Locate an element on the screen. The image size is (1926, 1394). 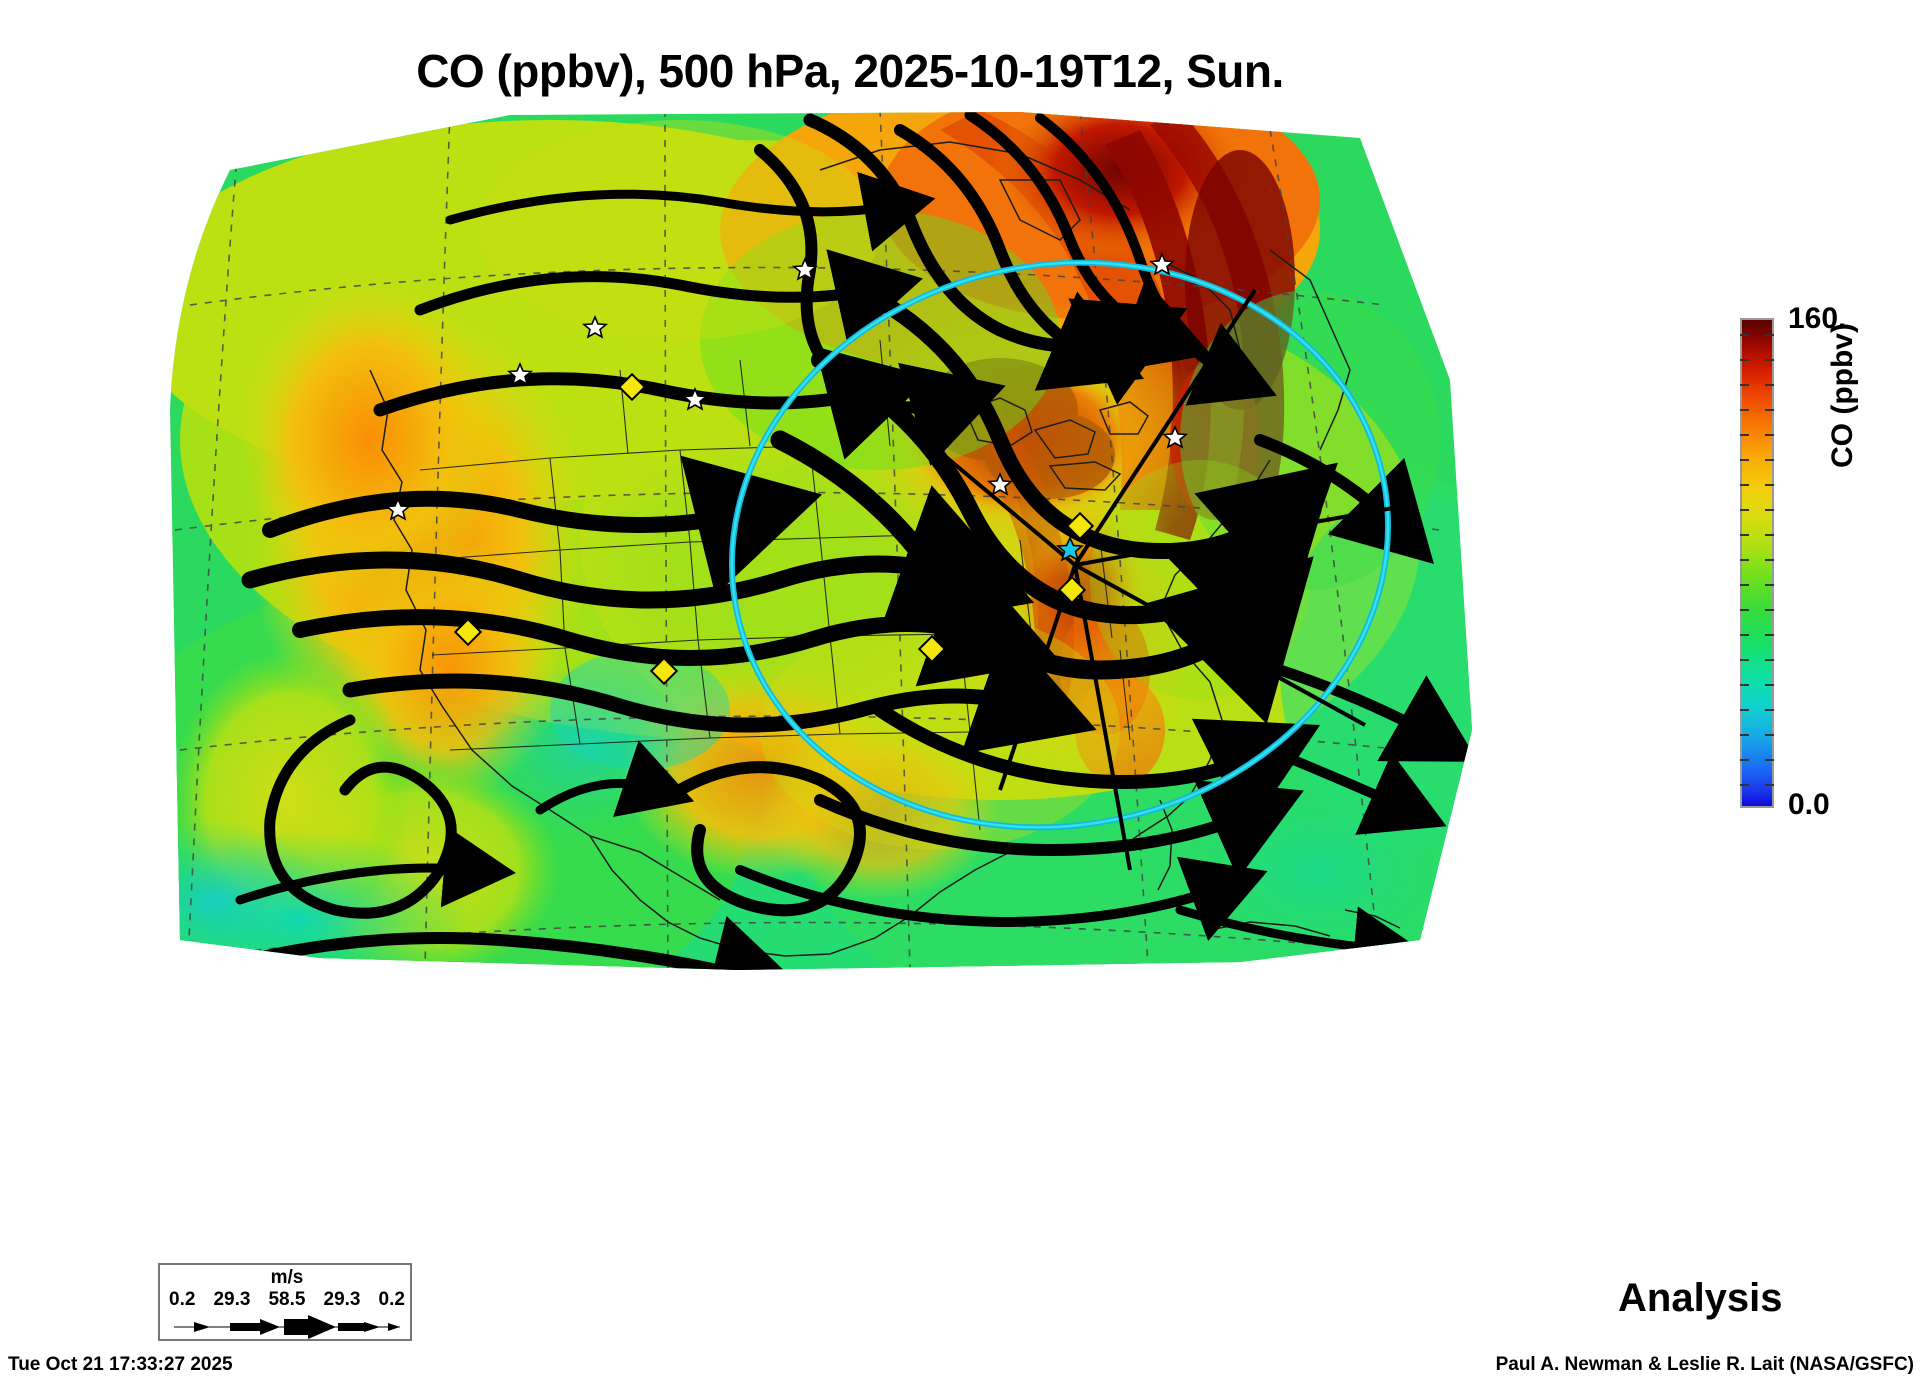
wind-legend-value-0: 0.2 is located at coordinates (182, 1299).